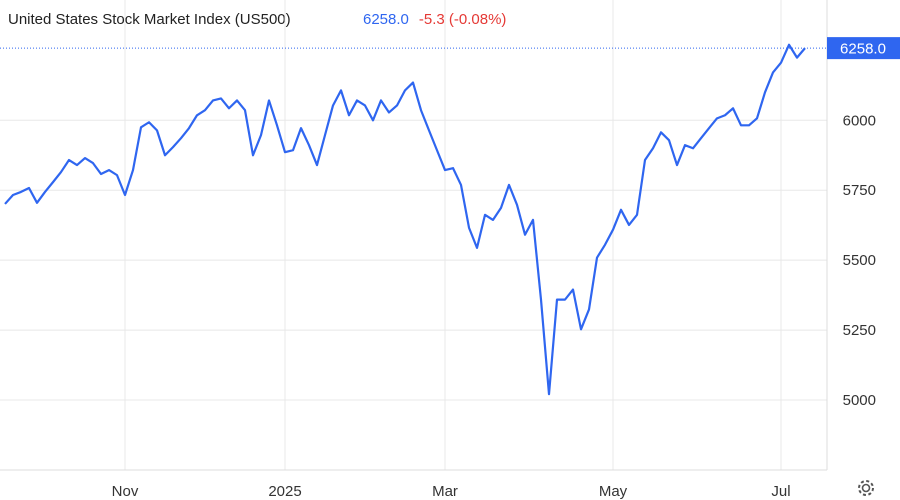  I want to click on y-tick-label: 5500, so click(859, 260).